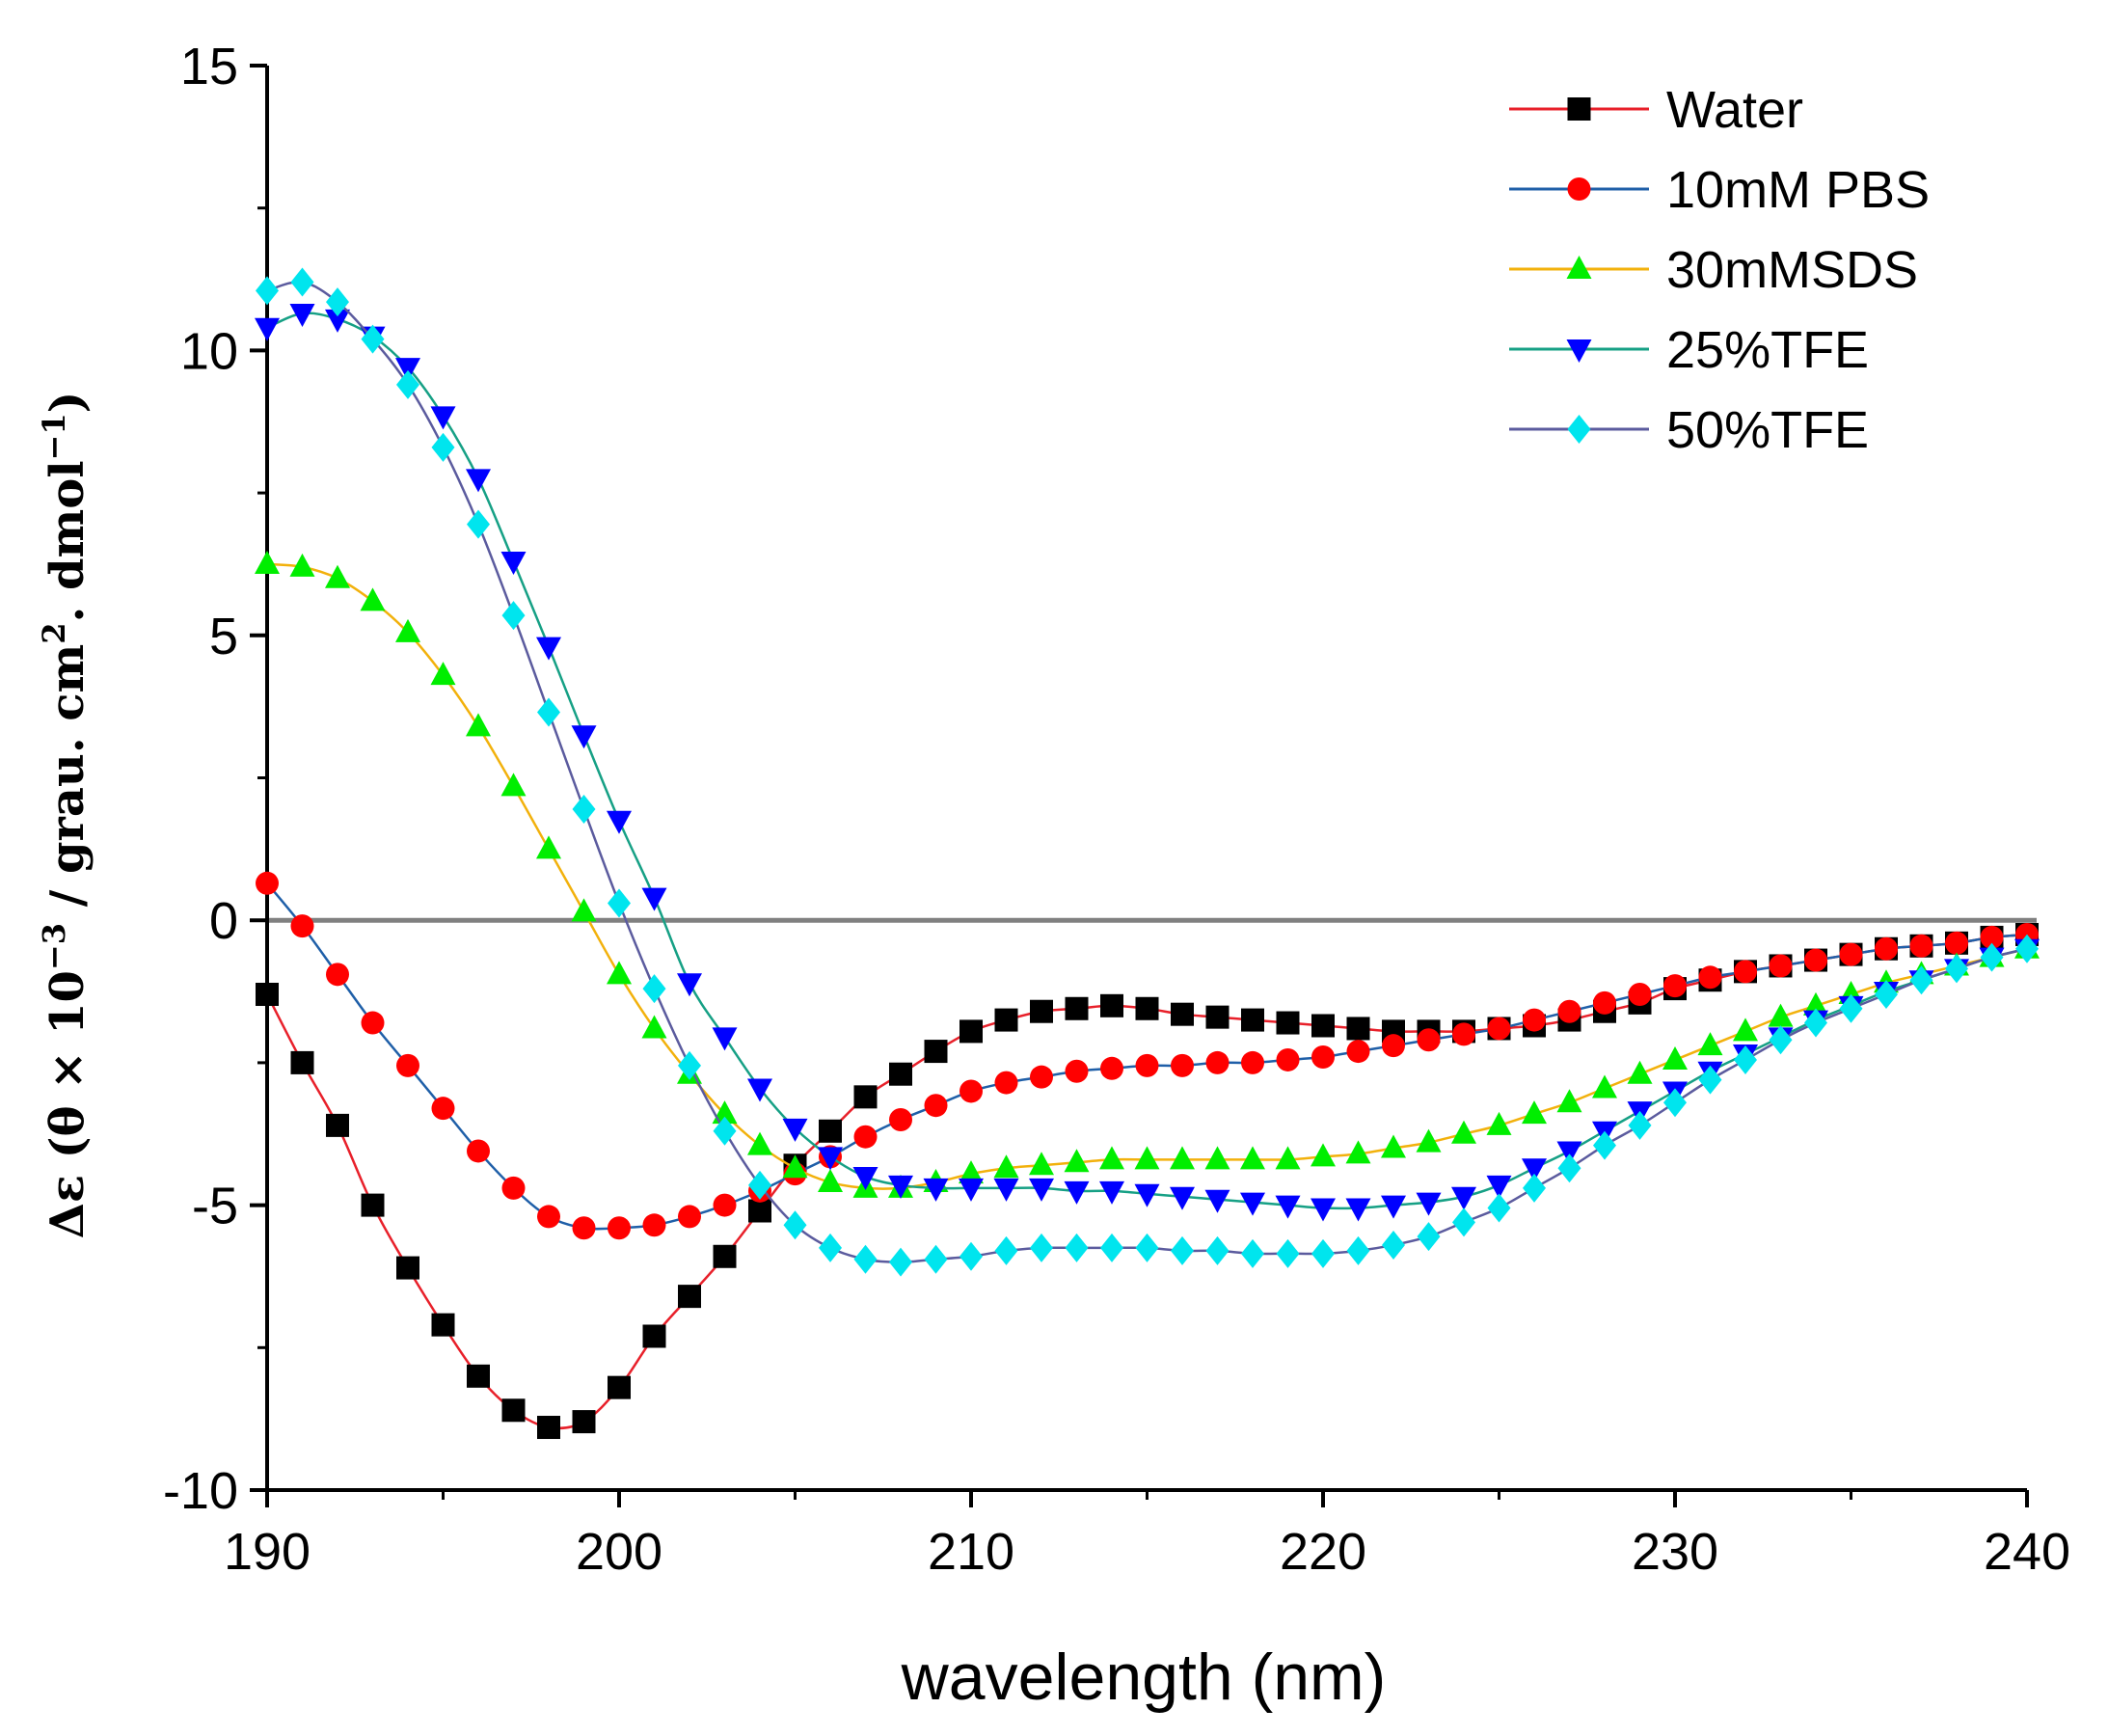 This screenshot has width=2108, height=1736. What do you see at coordinates (1792, 270) in the screenshot?
I see `legend-label: 30mMSDS` at bounding box center [1792, 270].